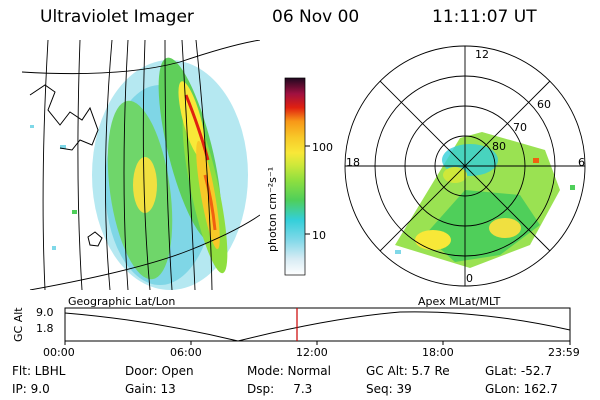  What do you see at coordinates (322, 147) in the screenshot?
I see `colorbar-tick-100: 100` at bounding box center [322, 147].